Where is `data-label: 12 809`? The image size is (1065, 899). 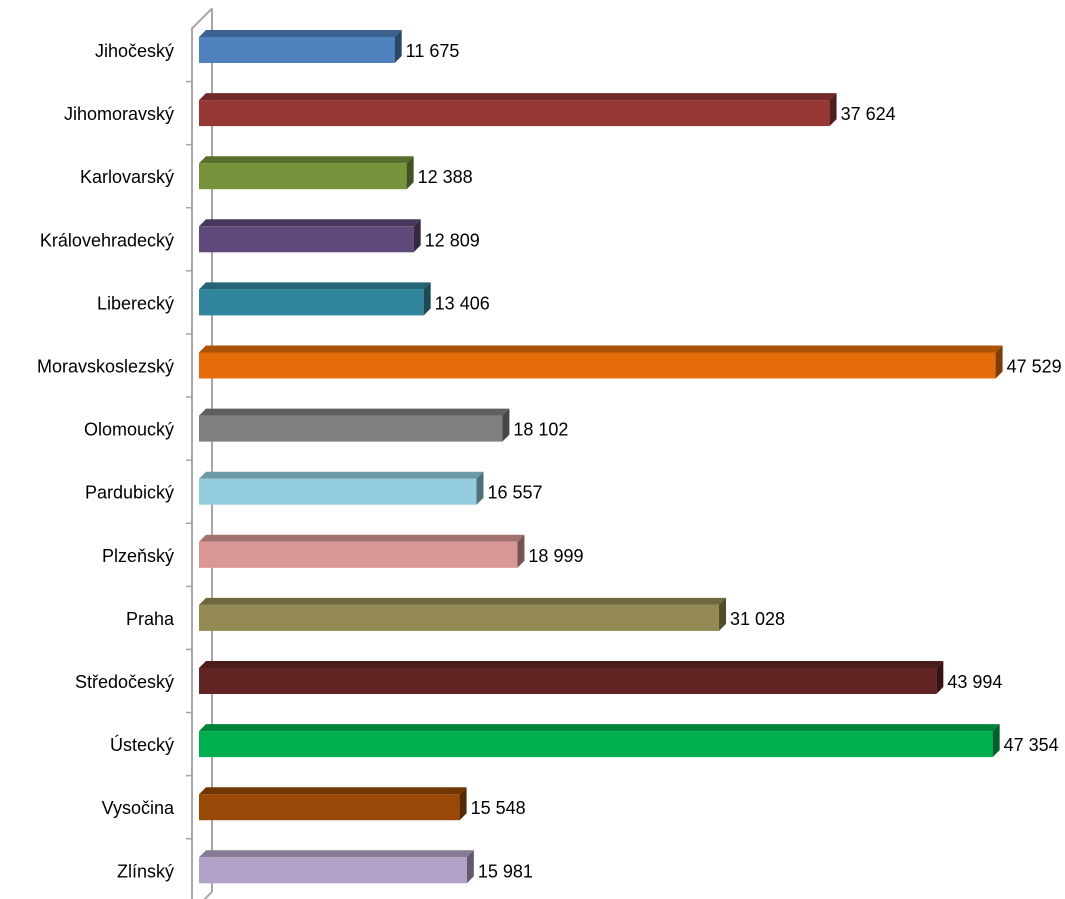
data-label: 12 809 is located at coordinates (452, 240).